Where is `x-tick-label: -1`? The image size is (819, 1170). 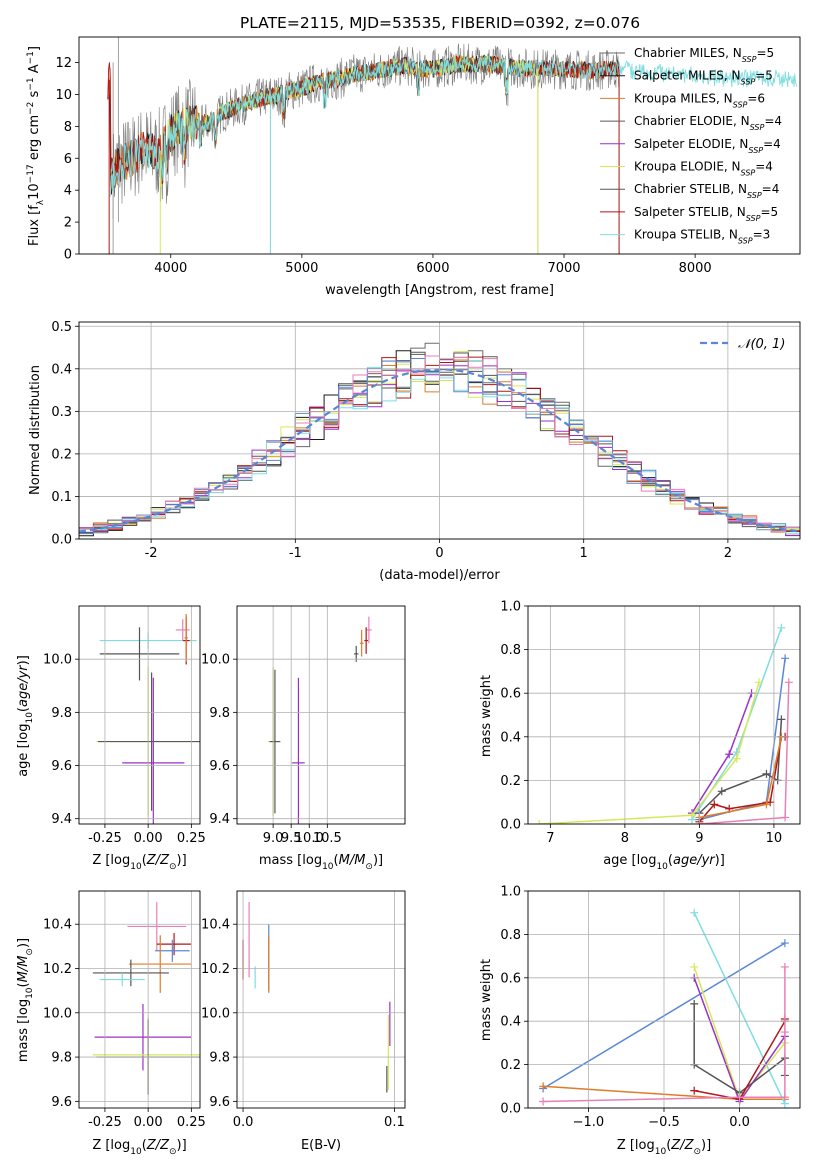
x-tick-label: -1 is located at coordinates (295, 553).